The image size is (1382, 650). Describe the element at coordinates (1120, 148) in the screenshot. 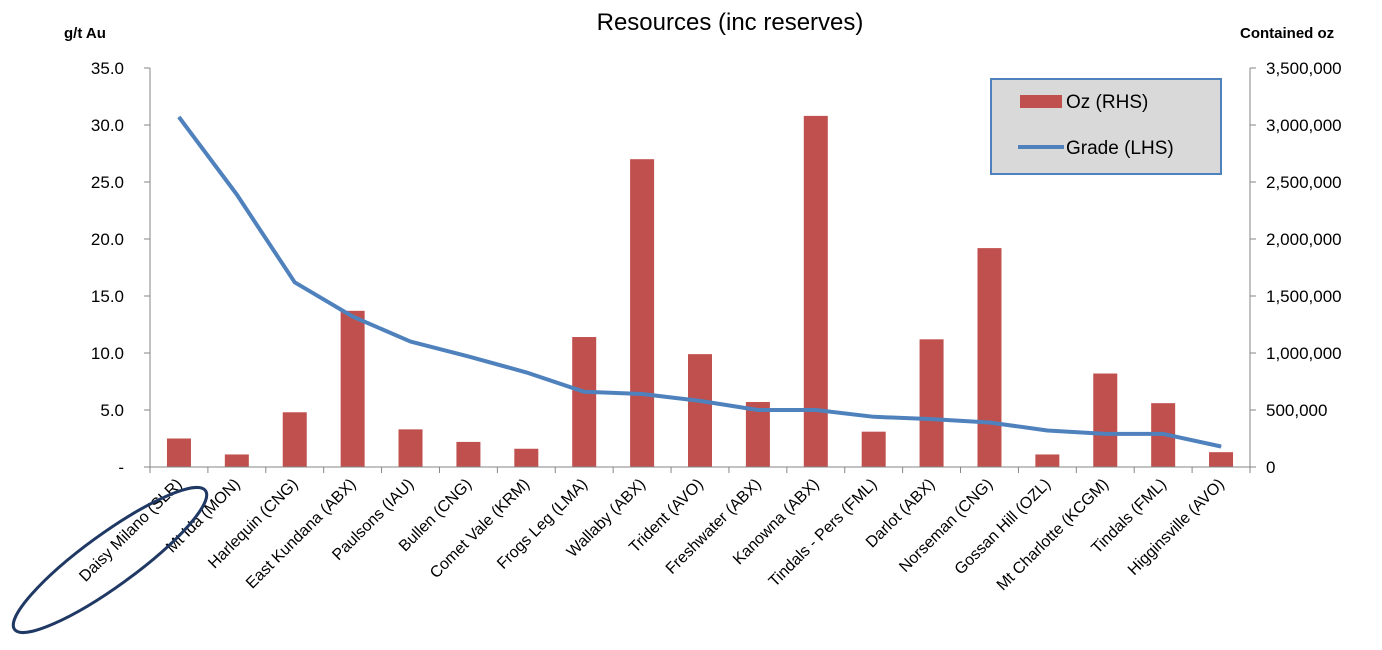

I see `legend-line-label: Grade (LHS)` at that location.